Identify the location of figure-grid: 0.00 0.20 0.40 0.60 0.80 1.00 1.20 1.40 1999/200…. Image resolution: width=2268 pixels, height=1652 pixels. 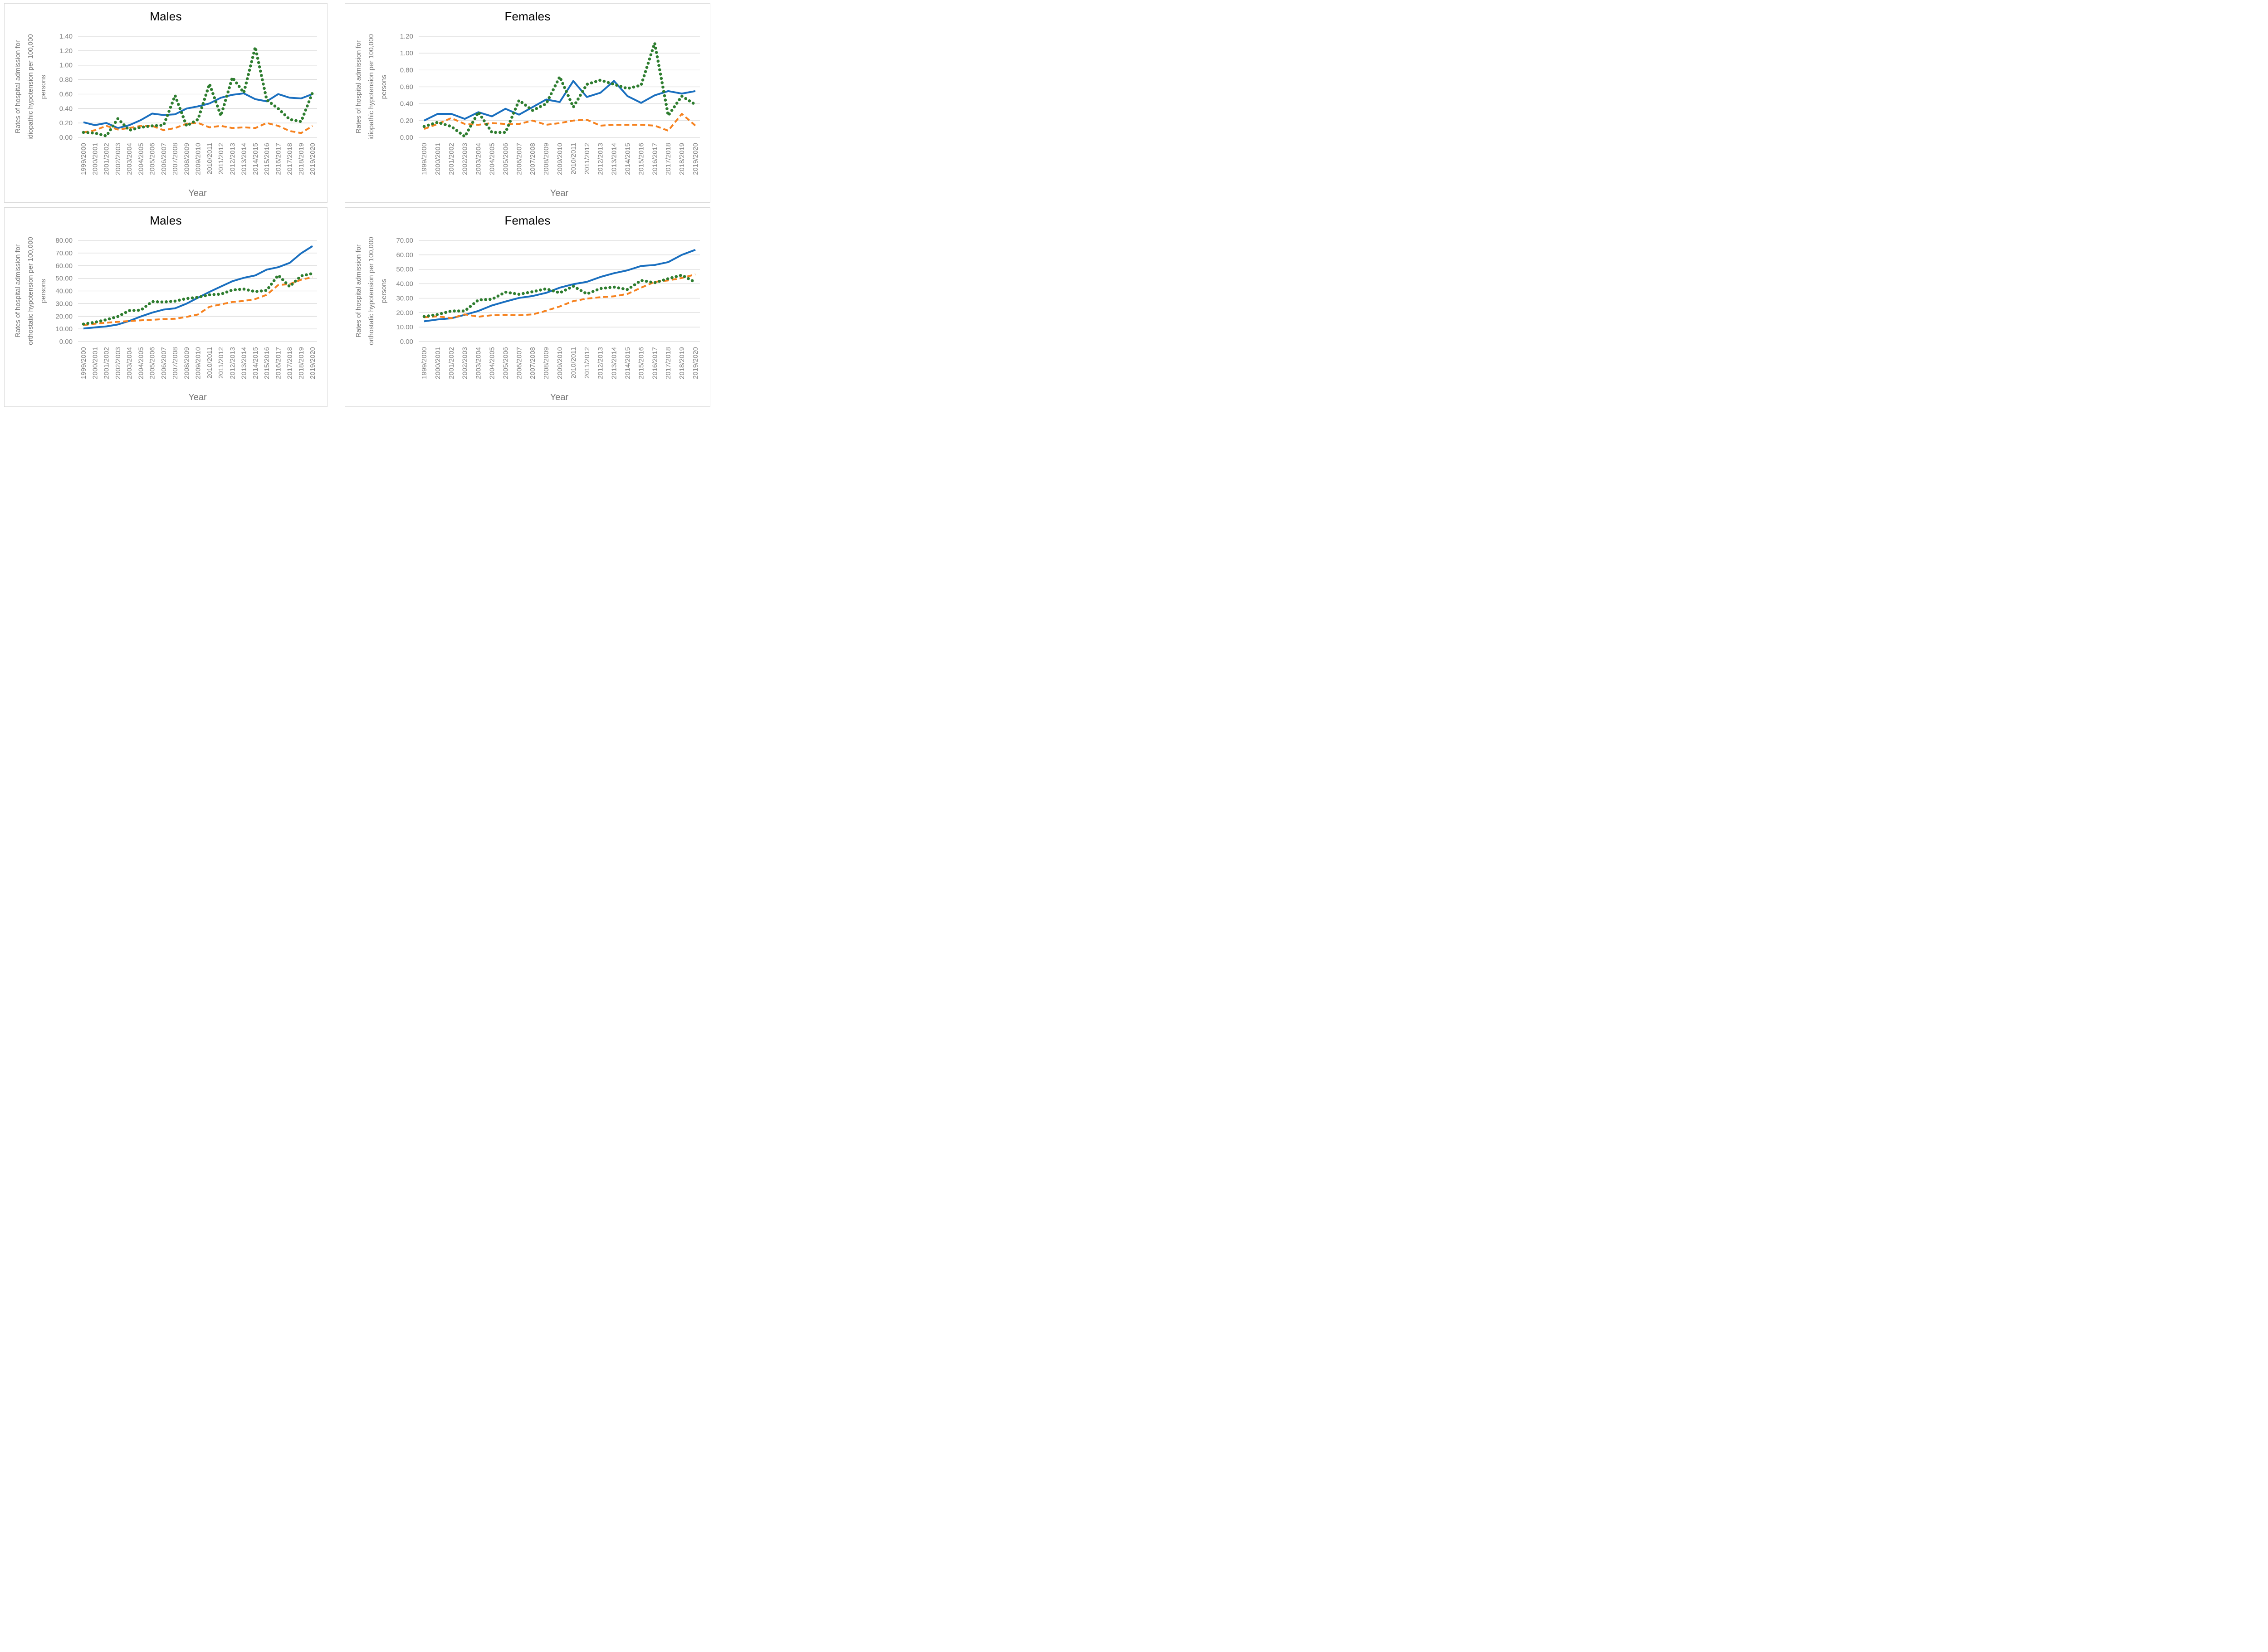
(357, 205).